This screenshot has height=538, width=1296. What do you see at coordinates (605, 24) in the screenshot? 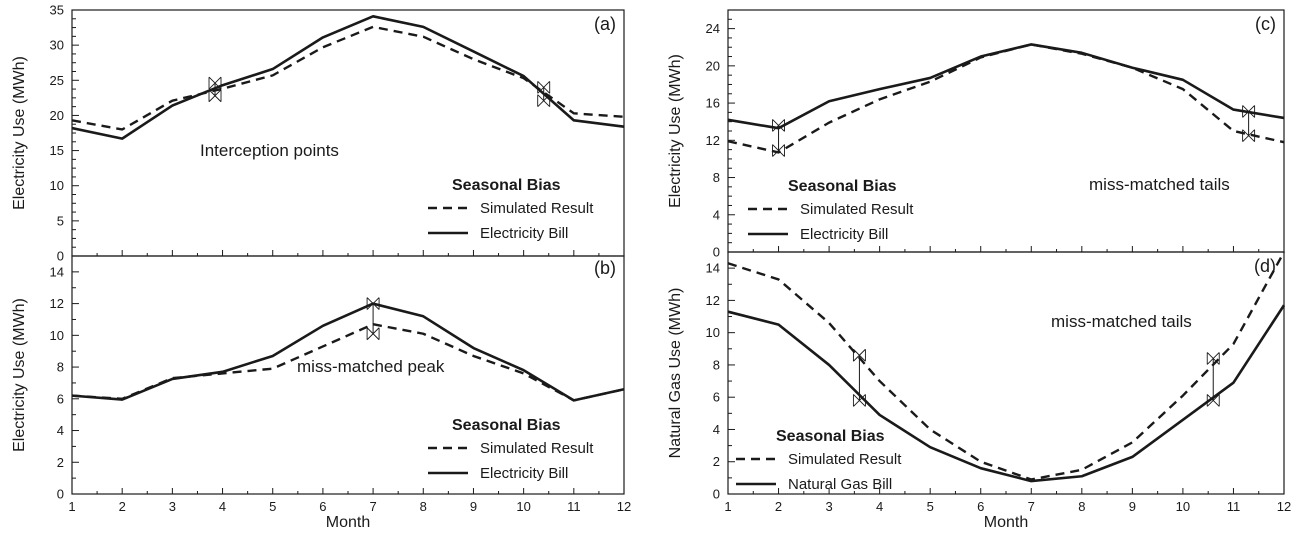
I see `panel-label: (a)` at bounding box center [605, 24].